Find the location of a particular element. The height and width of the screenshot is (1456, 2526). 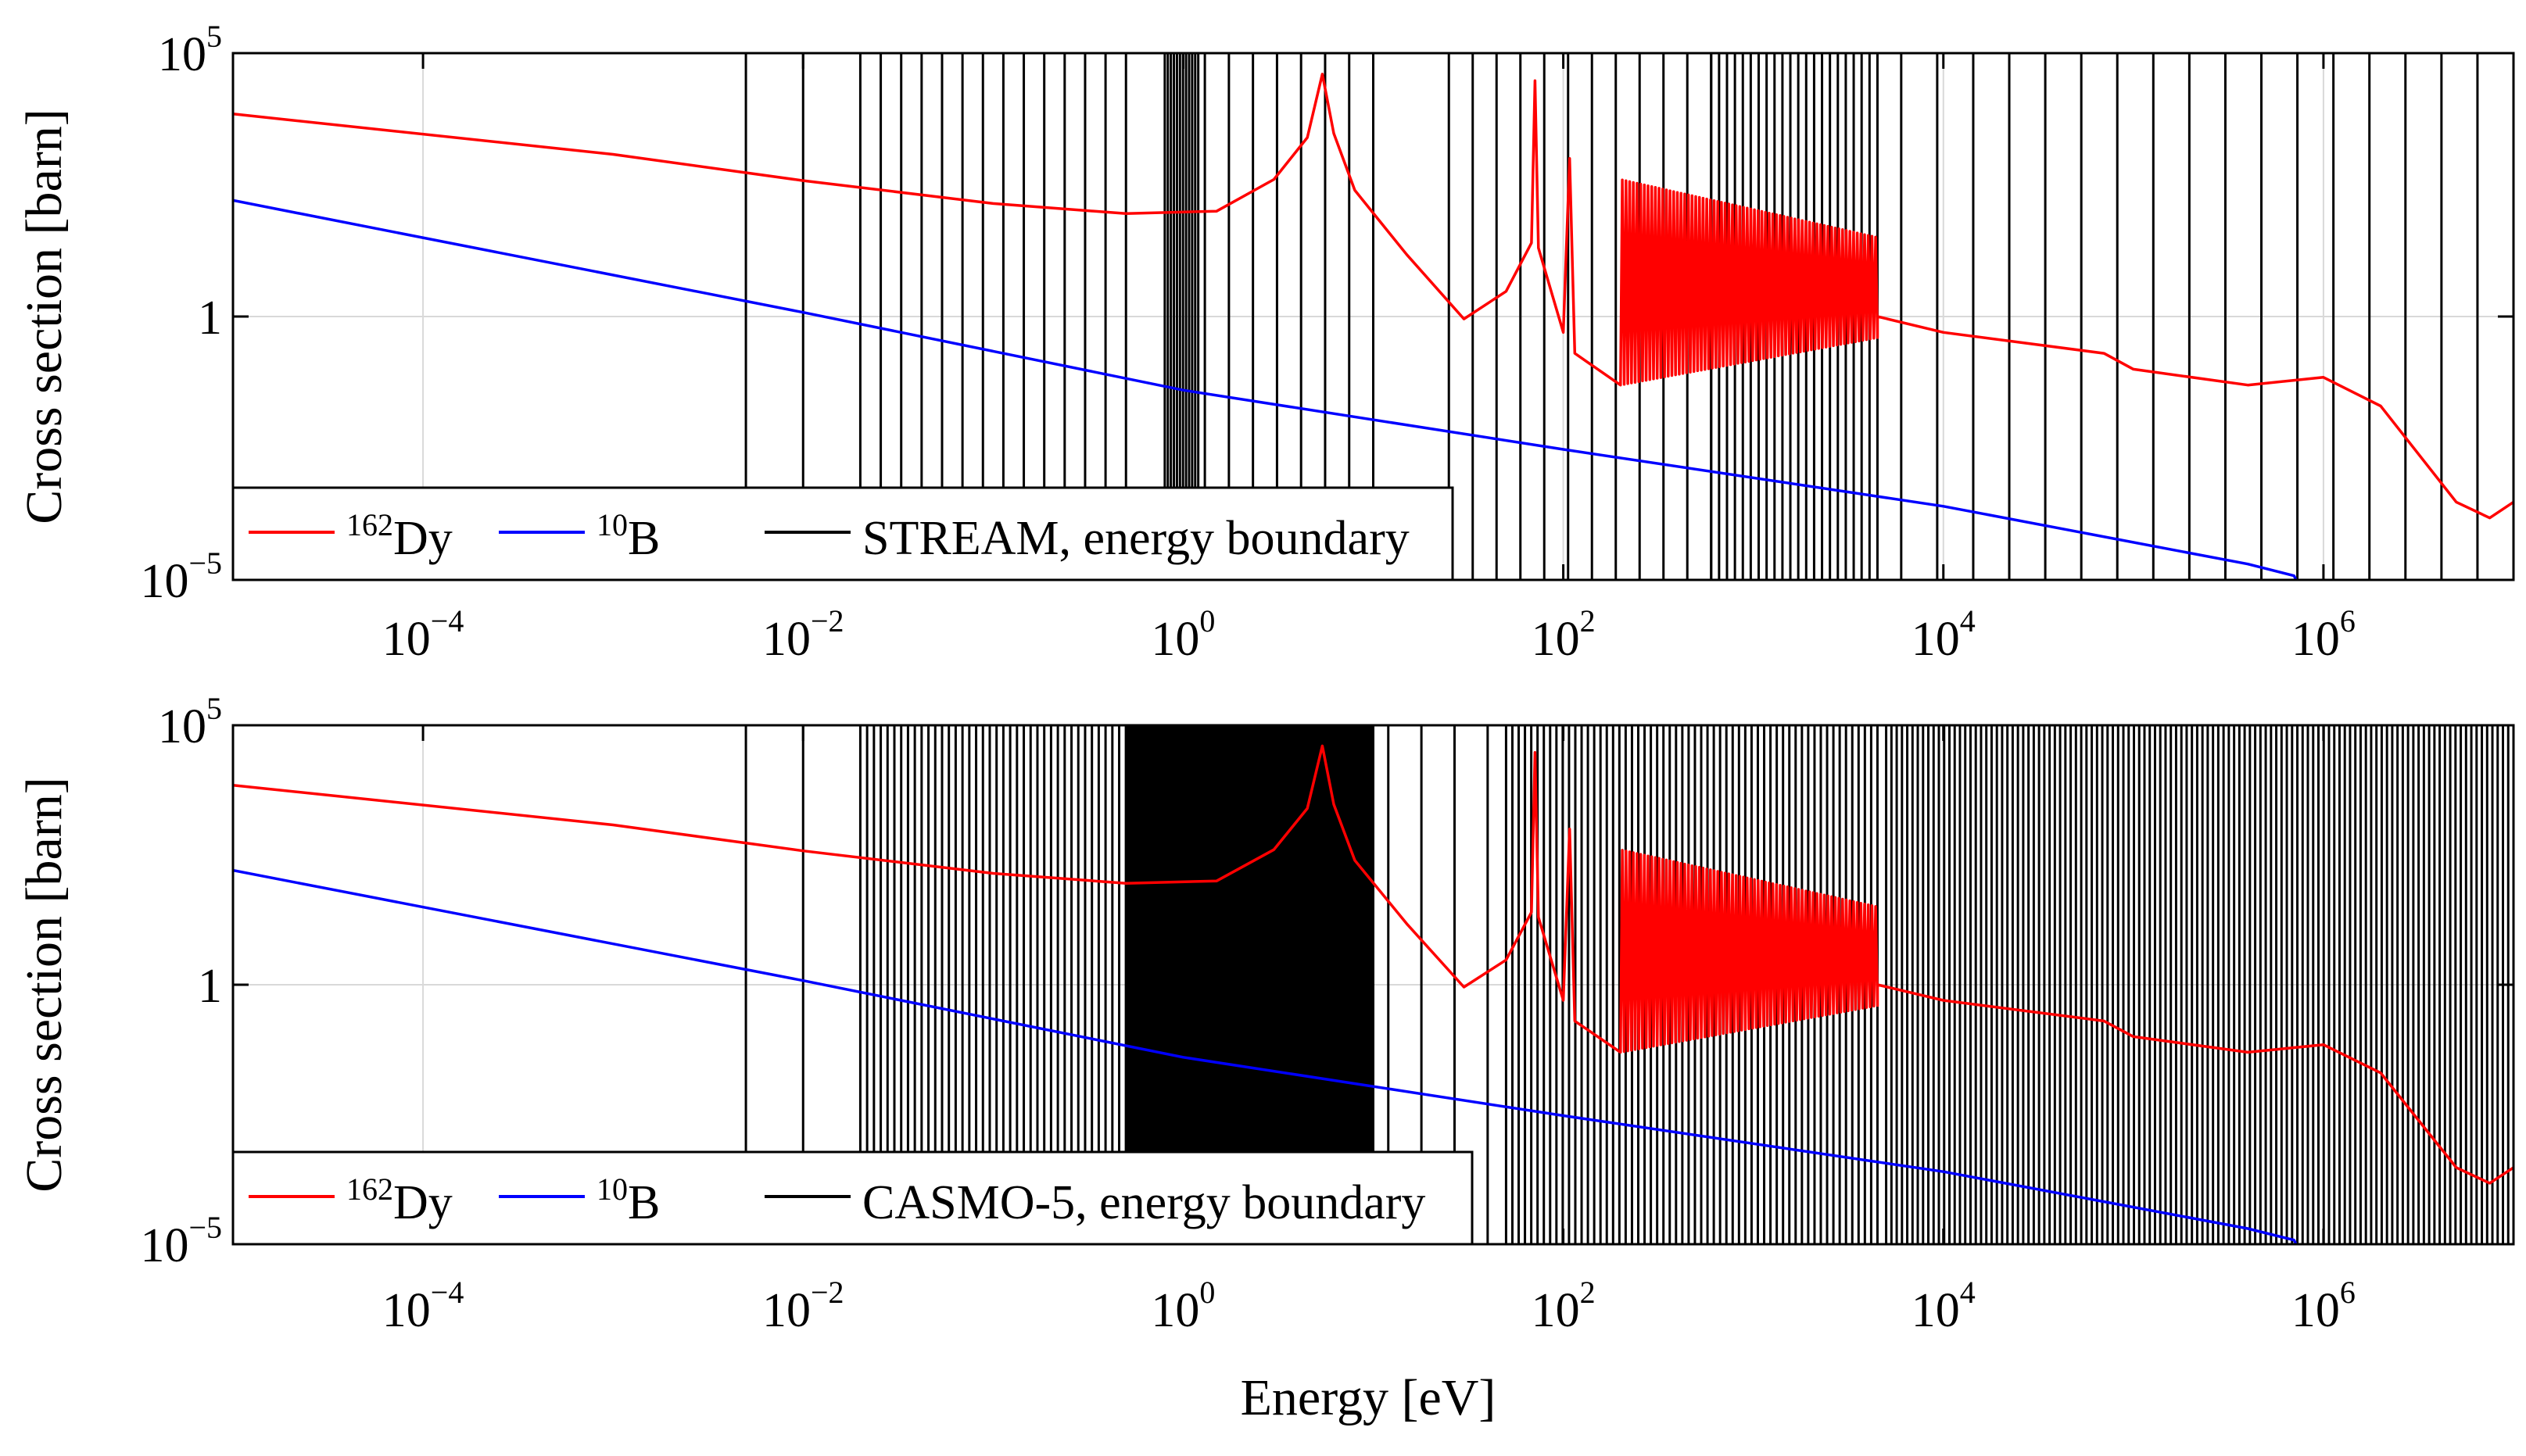

legend: 162Dy 10B CASMO-5, energy boundary is located at coordinates (852, 1198).